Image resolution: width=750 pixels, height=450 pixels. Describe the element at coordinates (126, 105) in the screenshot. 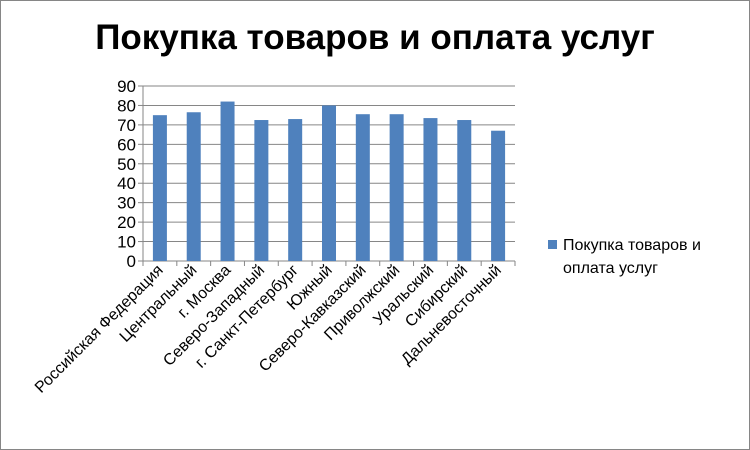

I see `y-tick-label: 80` at that location.